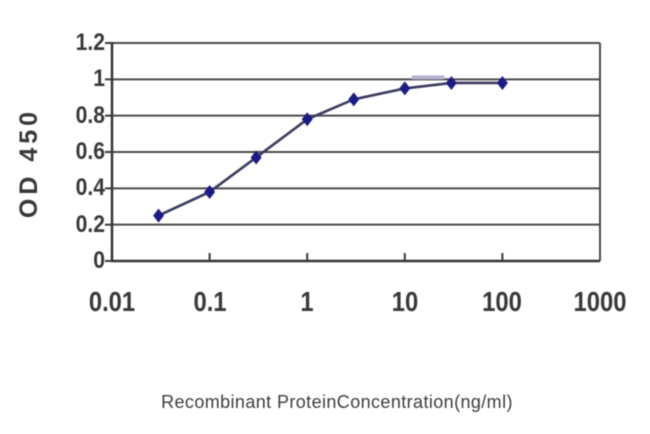  Describe the element at coordinates (210, 301) in the screenshot. I see `x-tick-label: 0.1` at that location.